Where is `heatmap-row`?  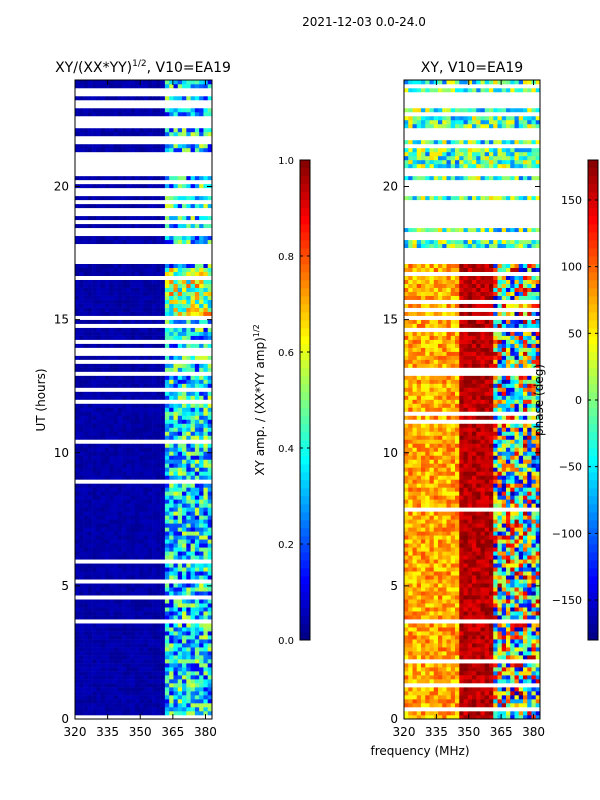 heatmap-row is located at coordinates (144, 250).